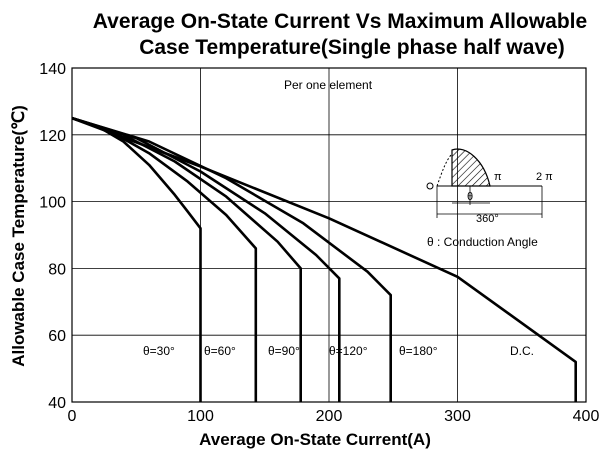  I want to click on series-label-60: θ=60°, so click(220, 351).